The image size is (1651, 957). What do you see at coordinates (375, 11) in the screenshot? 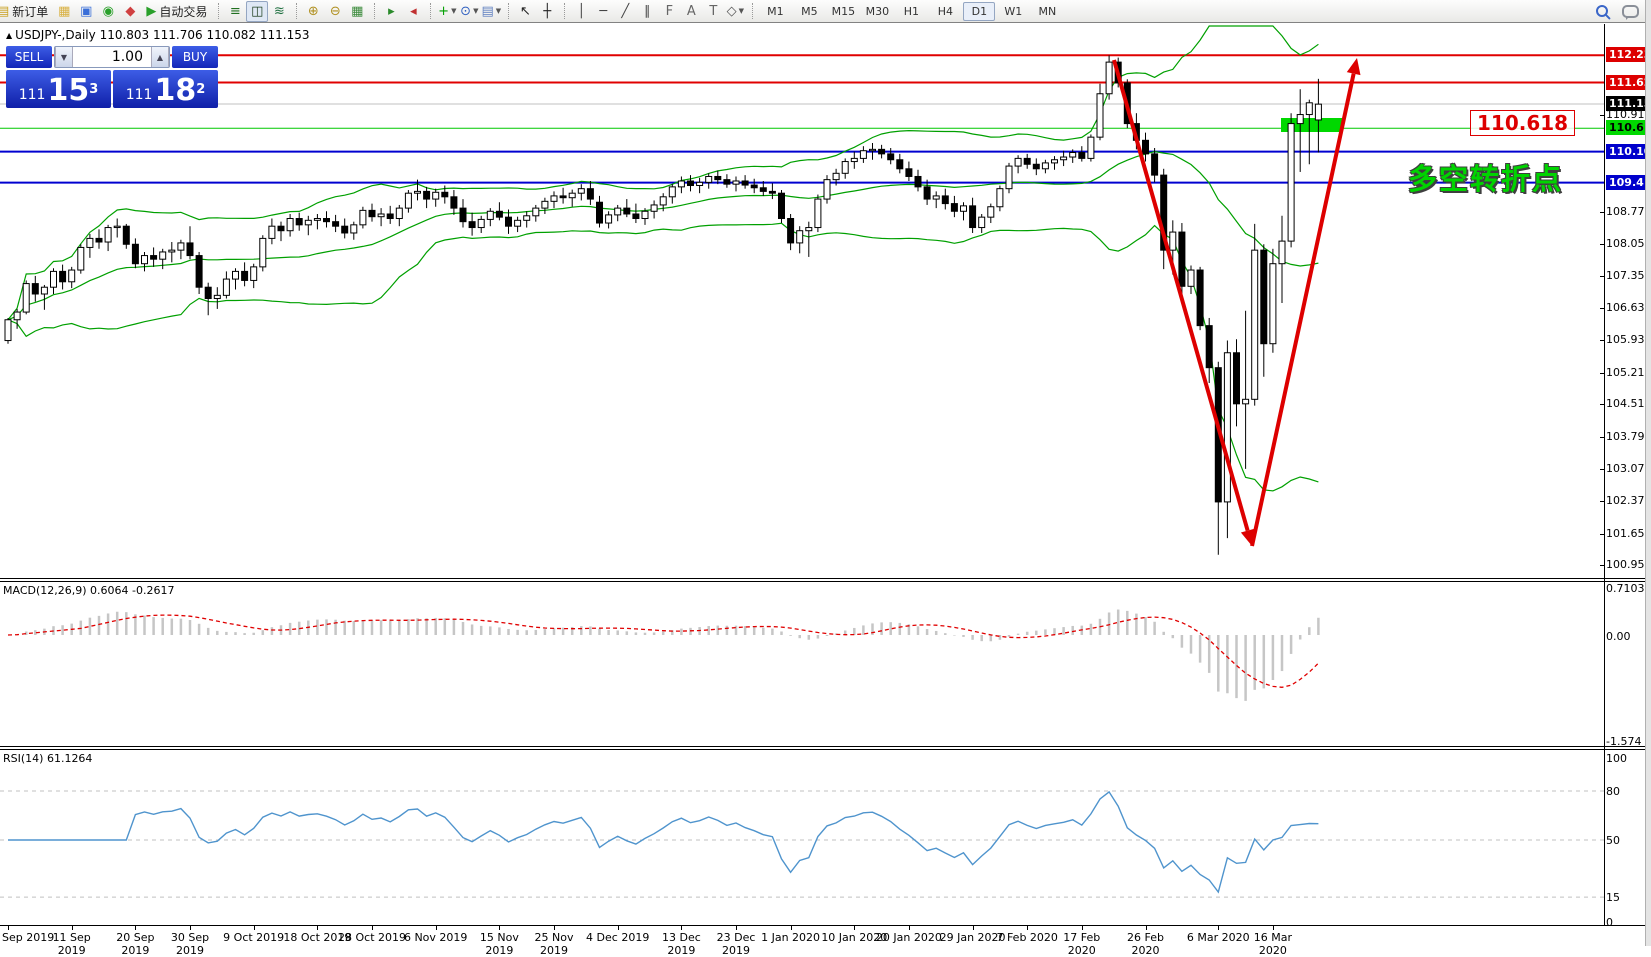
I see `toolbar-separator` at bounding box center [375, 11].